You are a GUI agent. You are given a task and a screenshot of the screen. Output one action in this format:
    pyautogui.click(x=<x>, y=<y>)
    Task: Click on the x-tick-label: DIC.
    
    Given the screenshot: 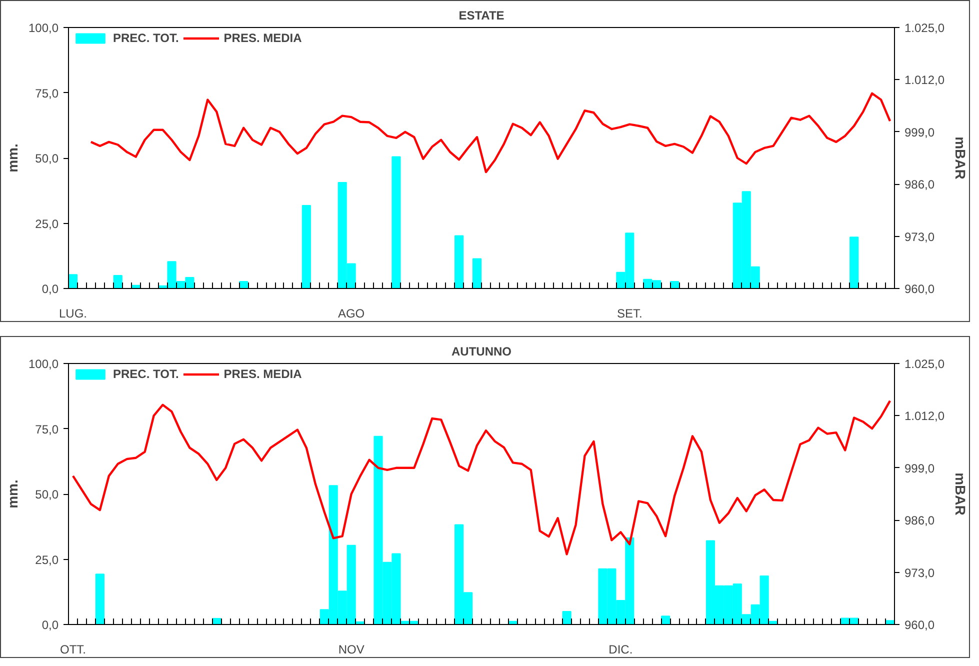 What is the action you would take?
    pyautogui.click(x=620, y=649)
    